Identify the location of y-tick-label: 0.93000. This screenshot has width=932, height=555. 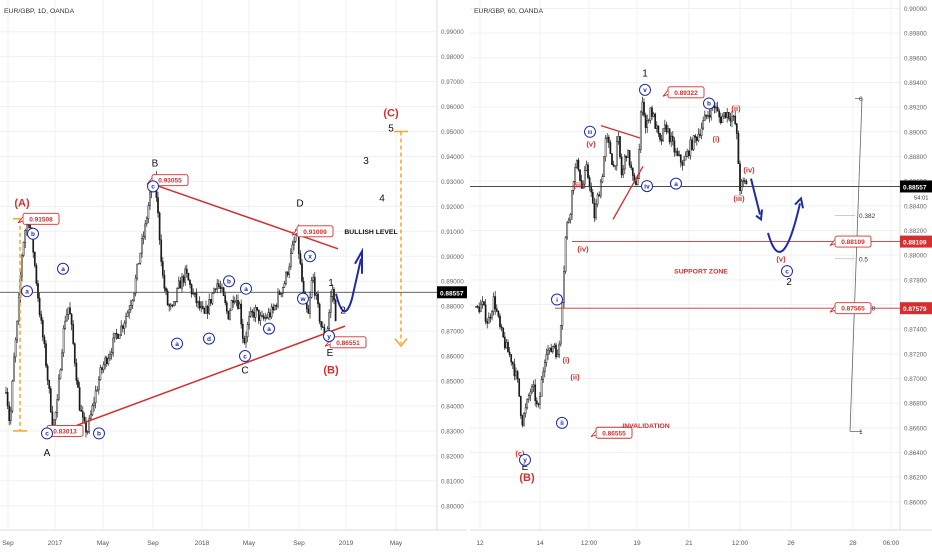
(452, 182).